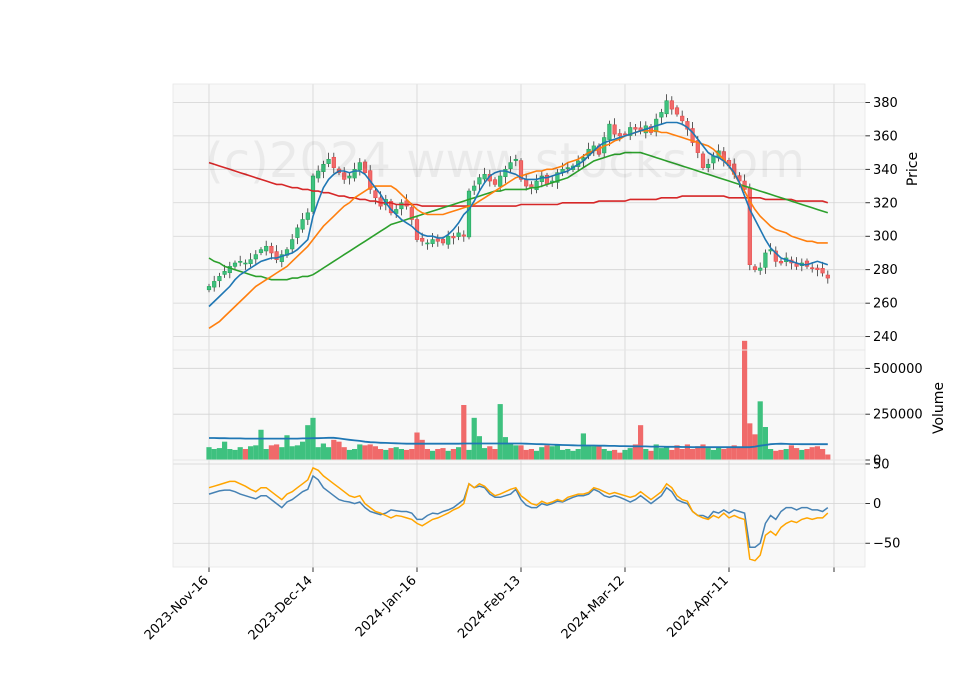  Describe the element at coordinates (885, 136) in the screenshot. I see `price-tick-label: 360` at that location.